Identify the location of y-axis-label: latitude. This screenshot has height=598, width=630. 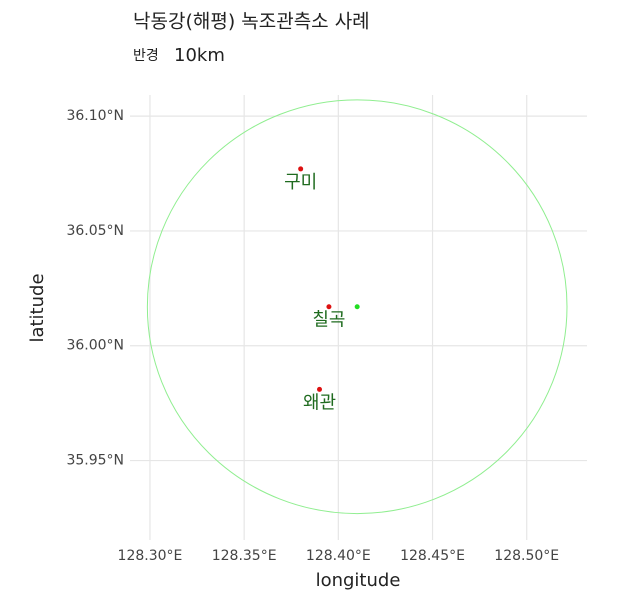
(37, 307).